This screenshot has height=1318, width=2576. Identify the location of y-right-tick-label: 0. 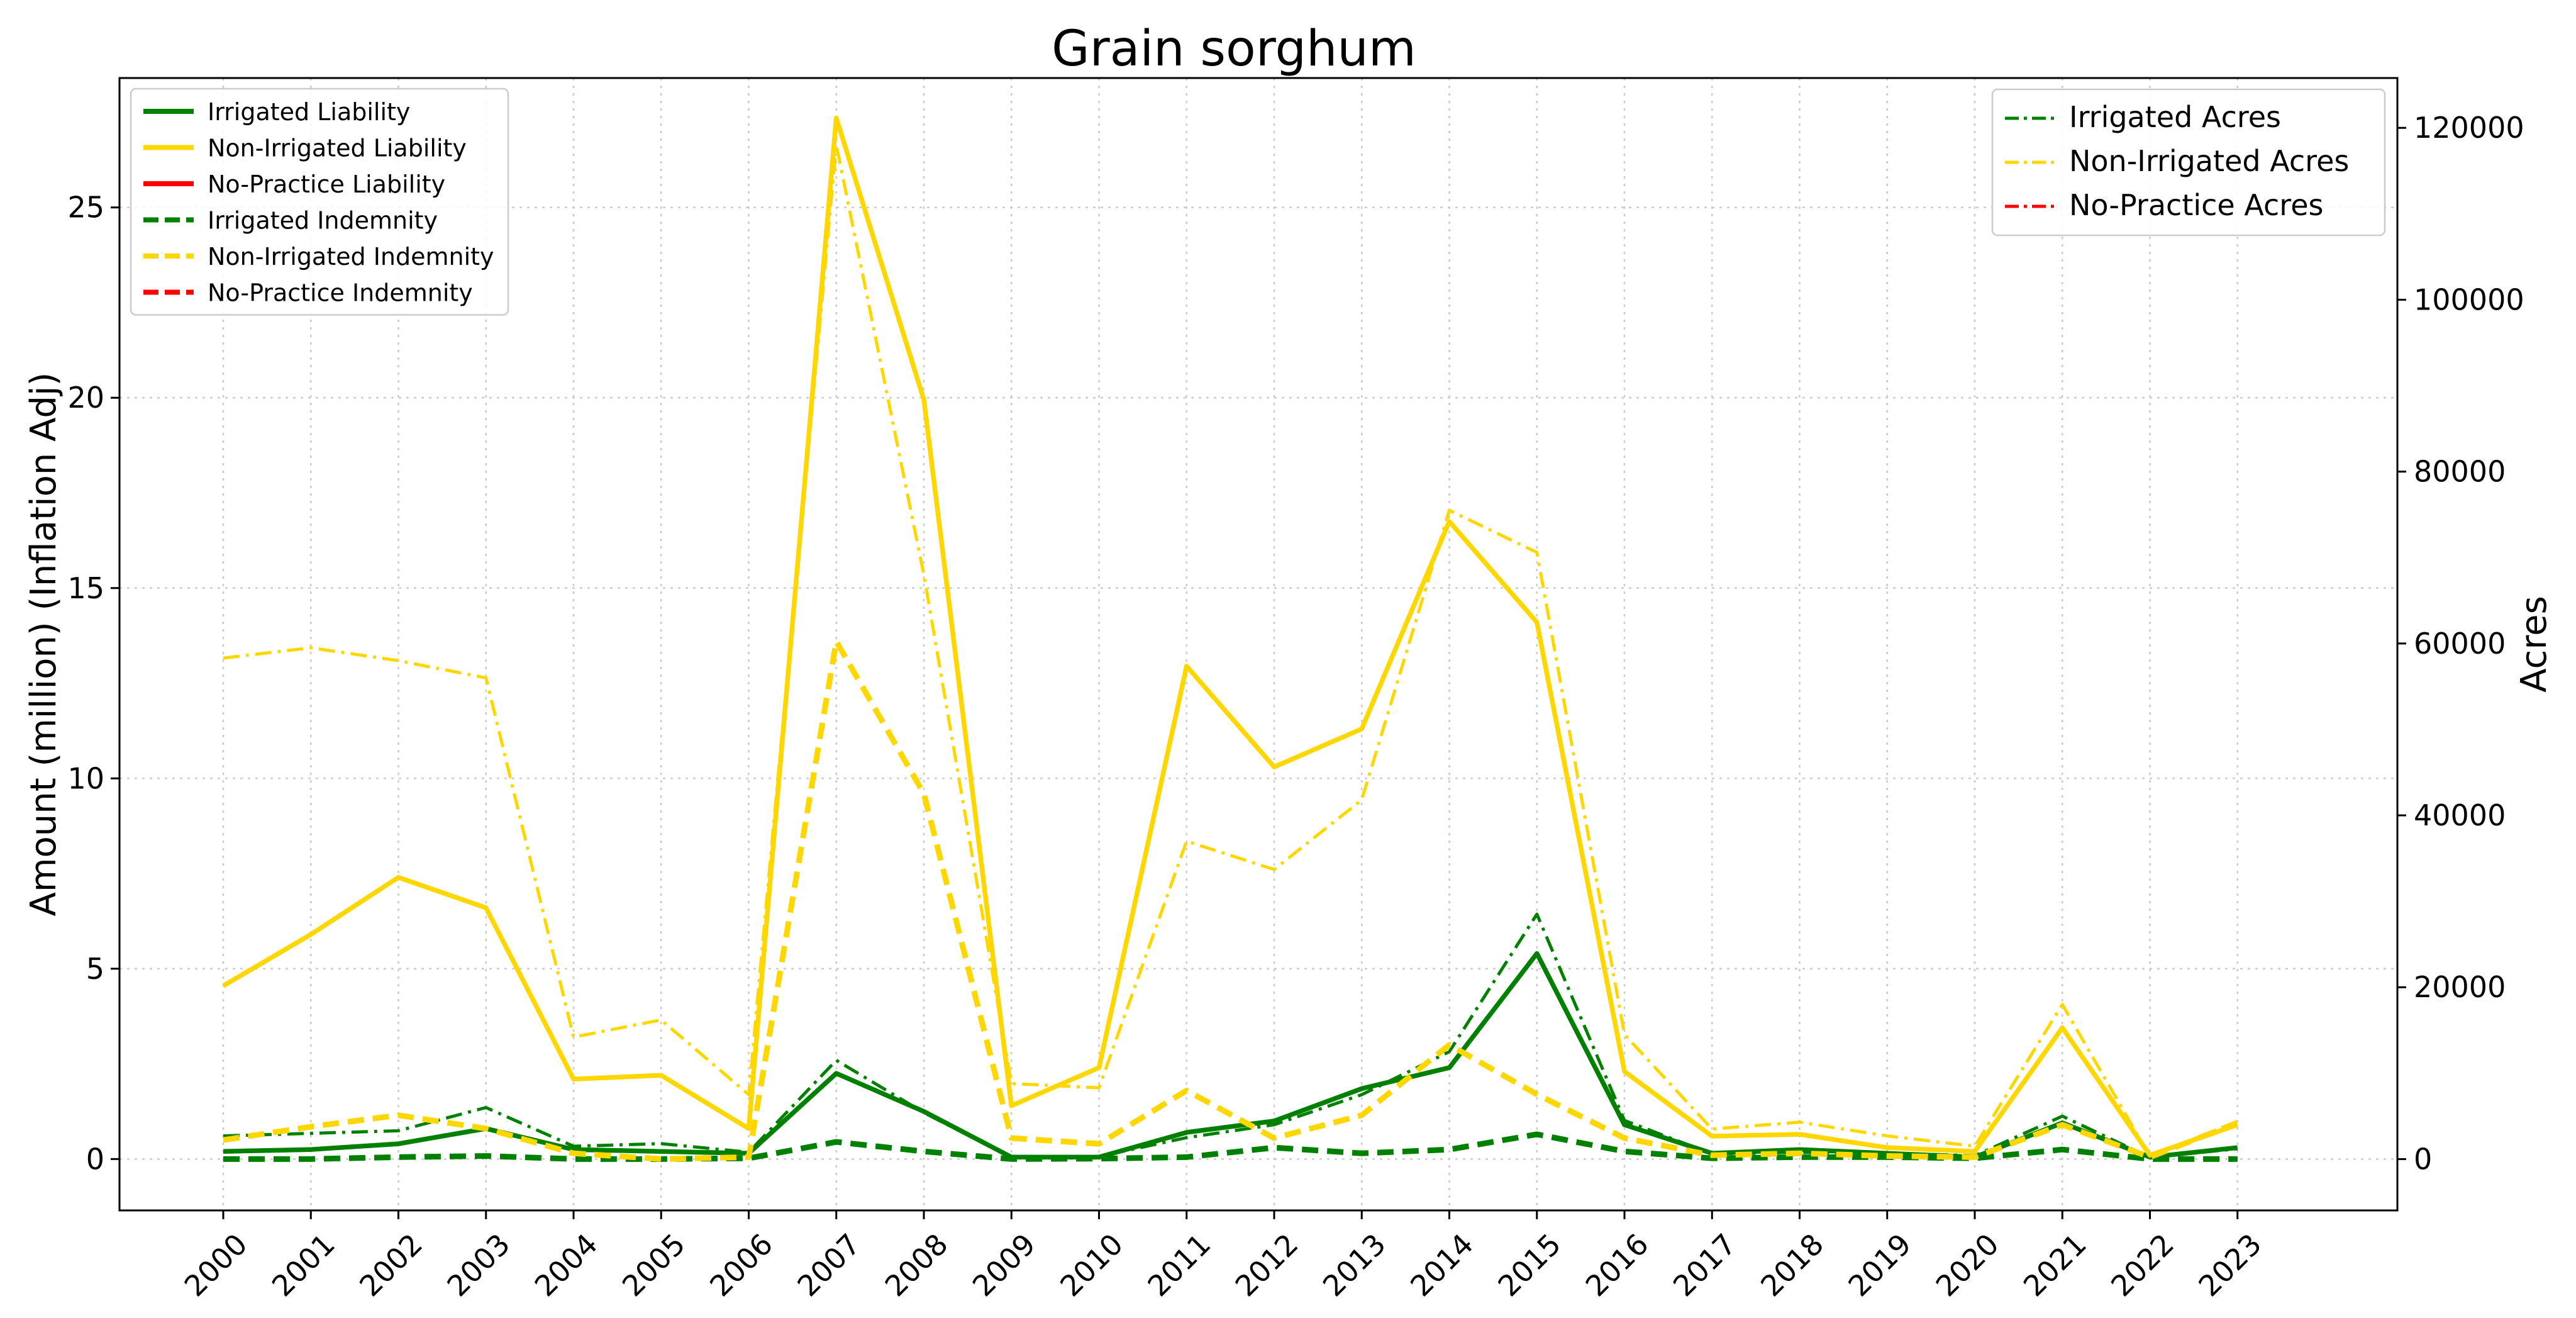
(2423, 1159).